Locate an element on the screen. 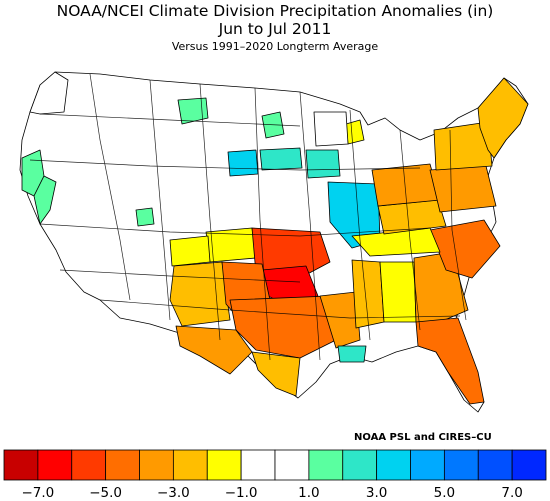  region-texas-west is located at coordinates (214, 350).